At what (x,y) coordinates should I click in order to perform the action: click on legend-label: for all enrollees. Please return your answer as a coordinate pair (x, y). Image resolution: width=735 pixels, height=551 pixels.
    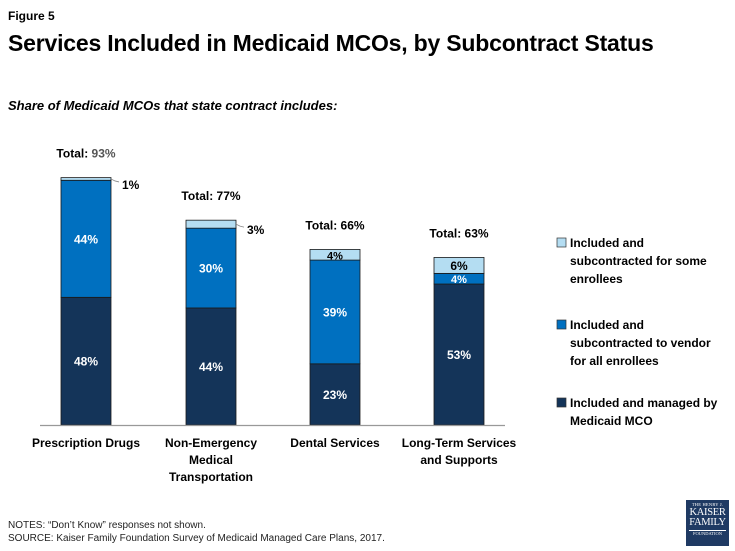
    Looking at the image, I should click on (614, 361).